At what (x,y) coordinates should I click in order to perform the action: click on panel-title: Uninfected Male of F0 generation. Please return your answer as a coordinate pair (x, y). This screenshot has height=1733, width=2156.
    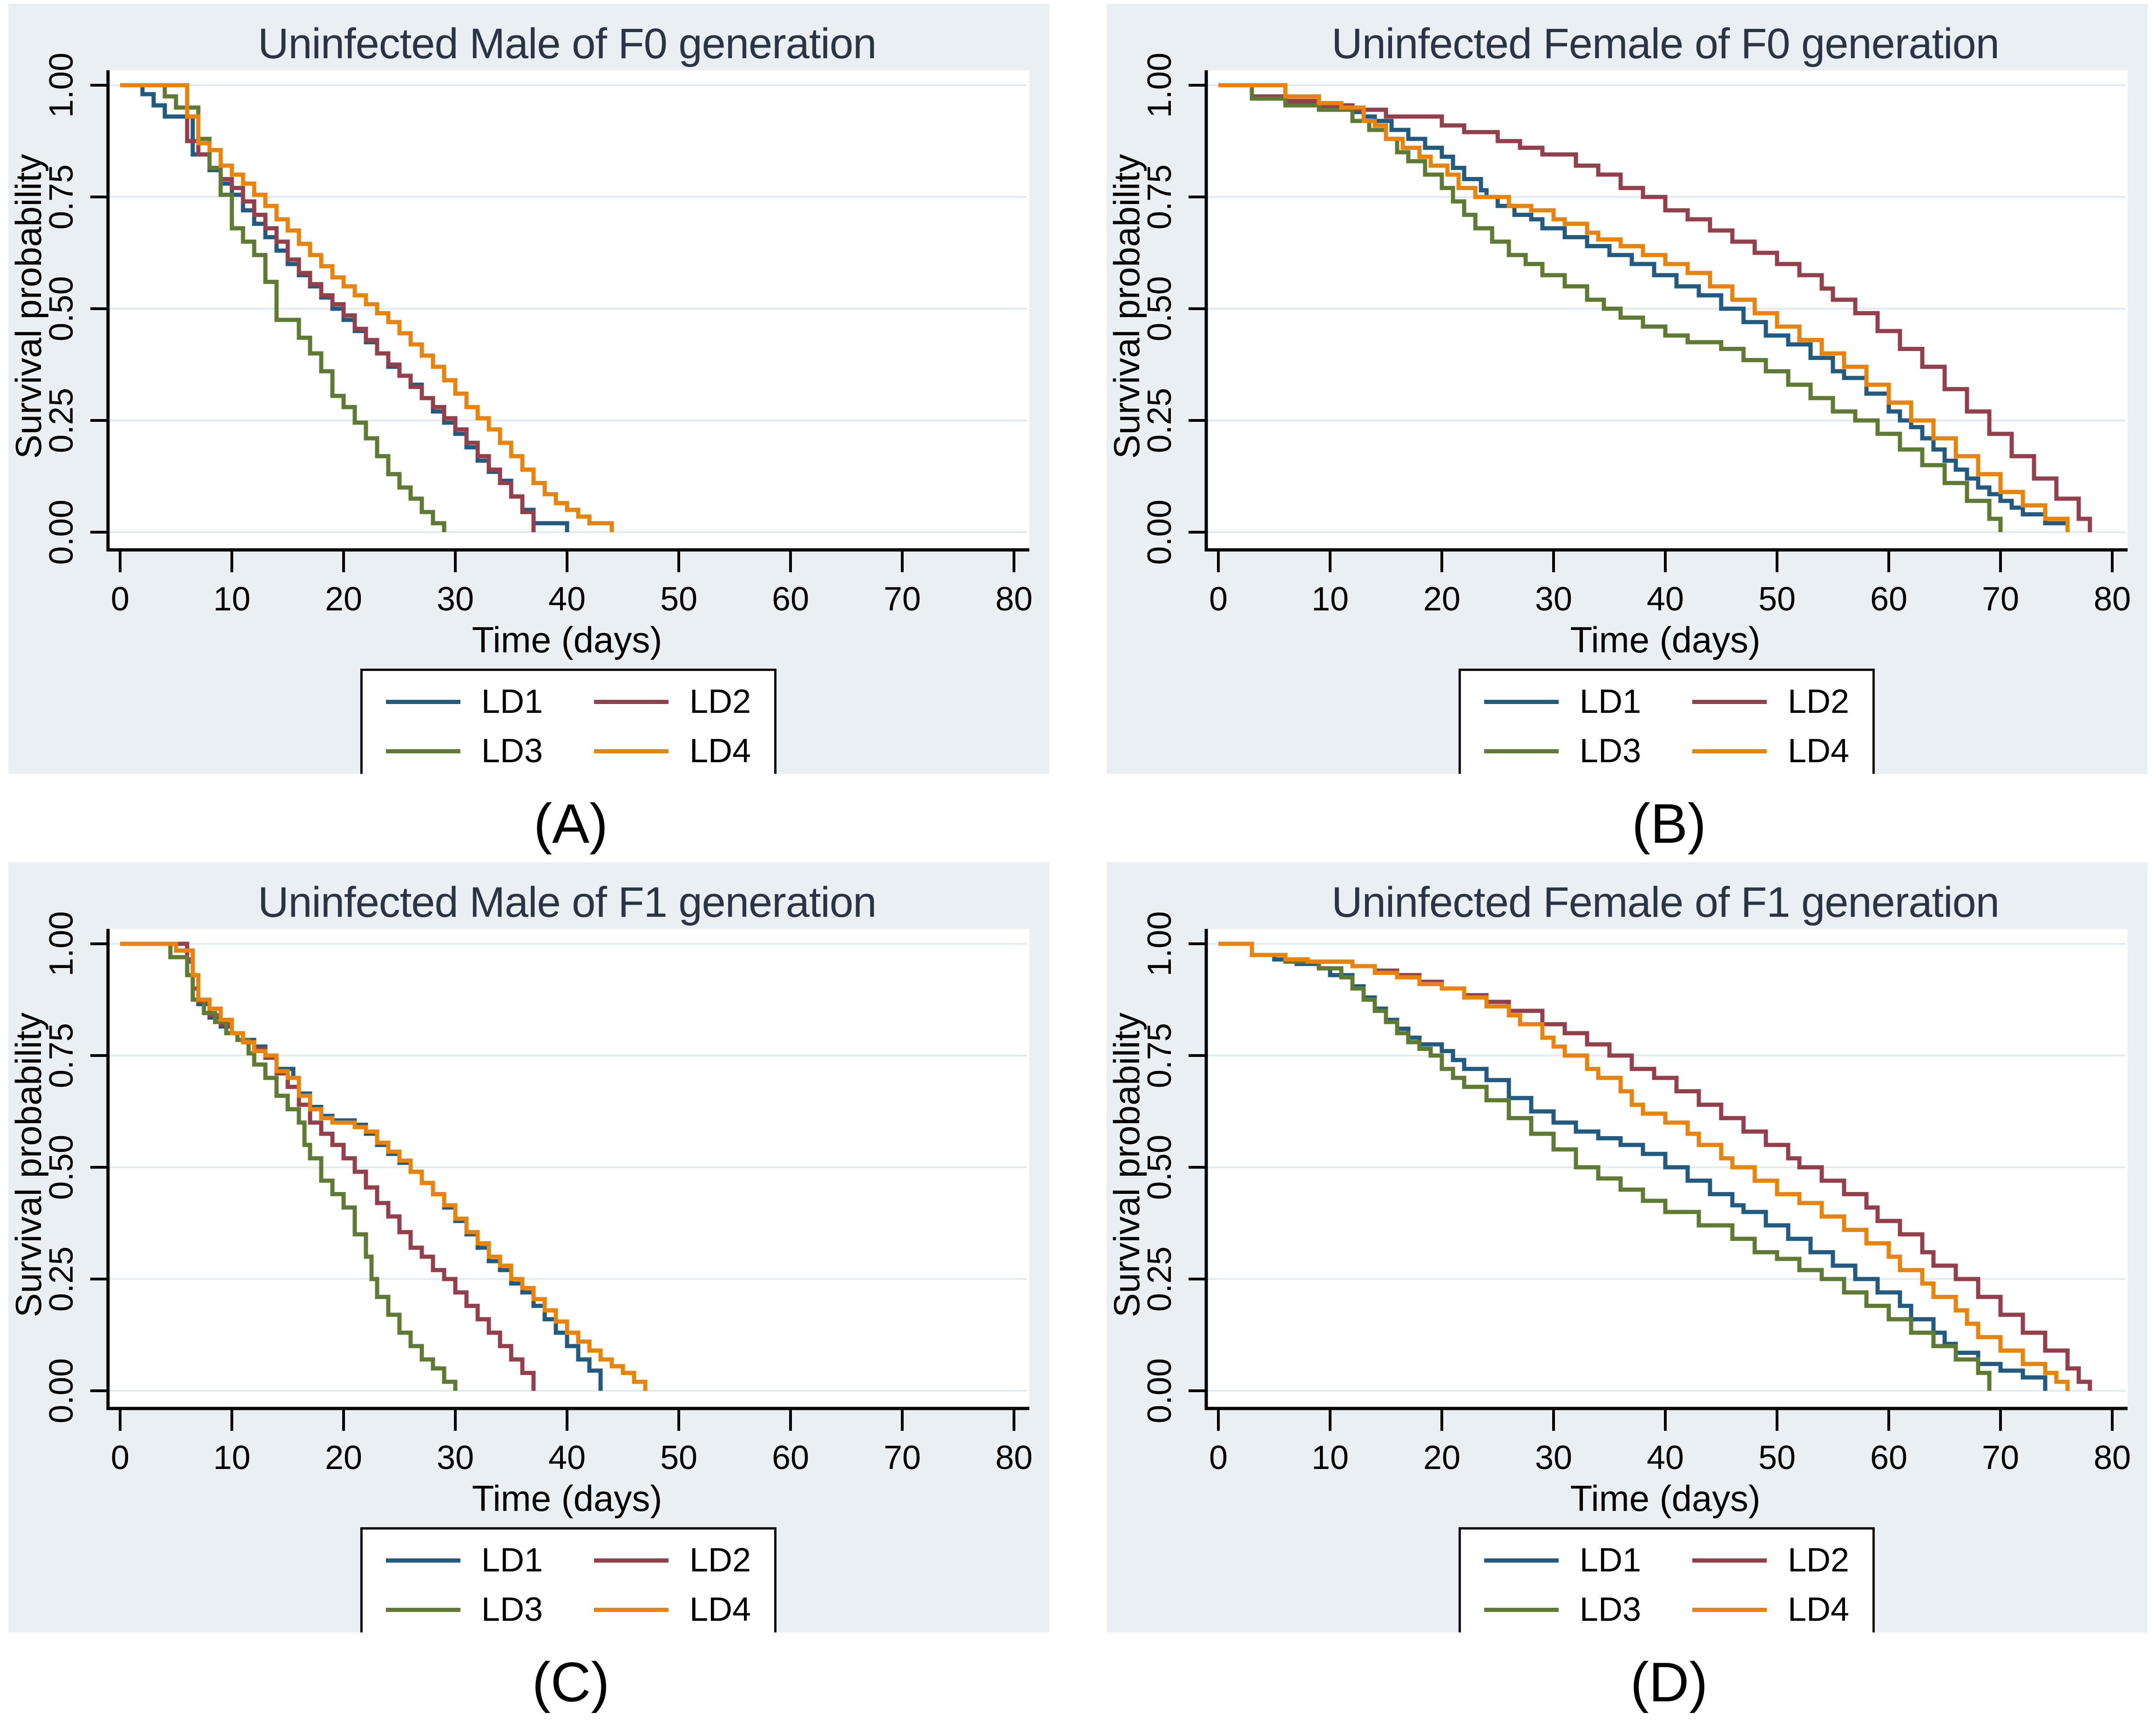
    Looking at the image, I should click on (567, 44).